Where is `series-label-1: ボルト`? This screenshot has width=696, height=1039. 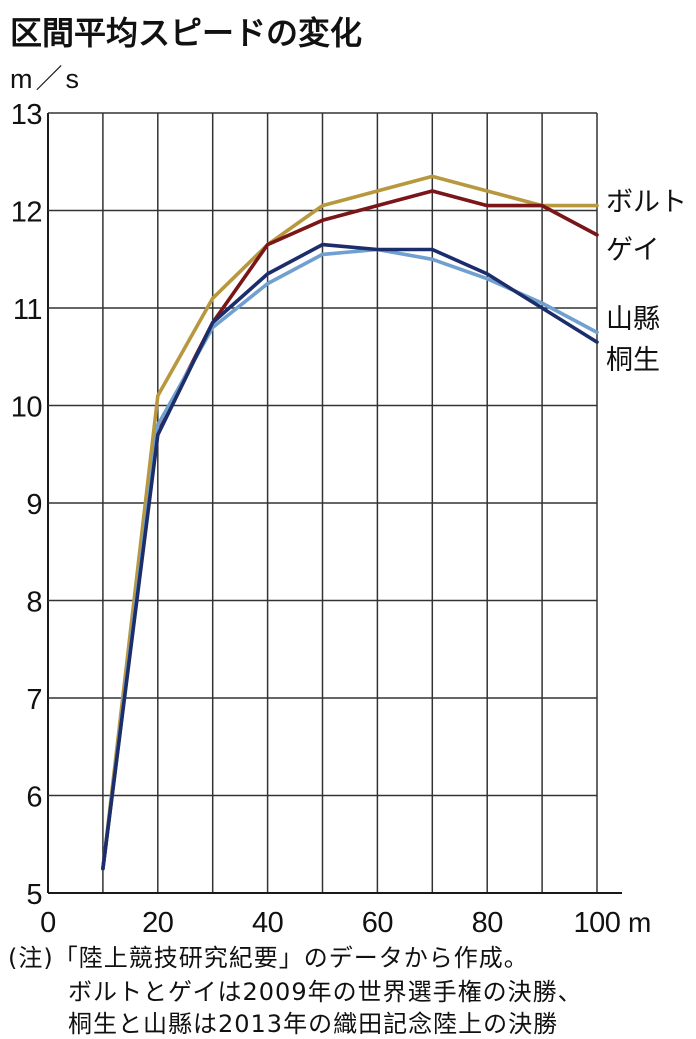
series-label-1: ボルト is located at coordinates (646, 202).